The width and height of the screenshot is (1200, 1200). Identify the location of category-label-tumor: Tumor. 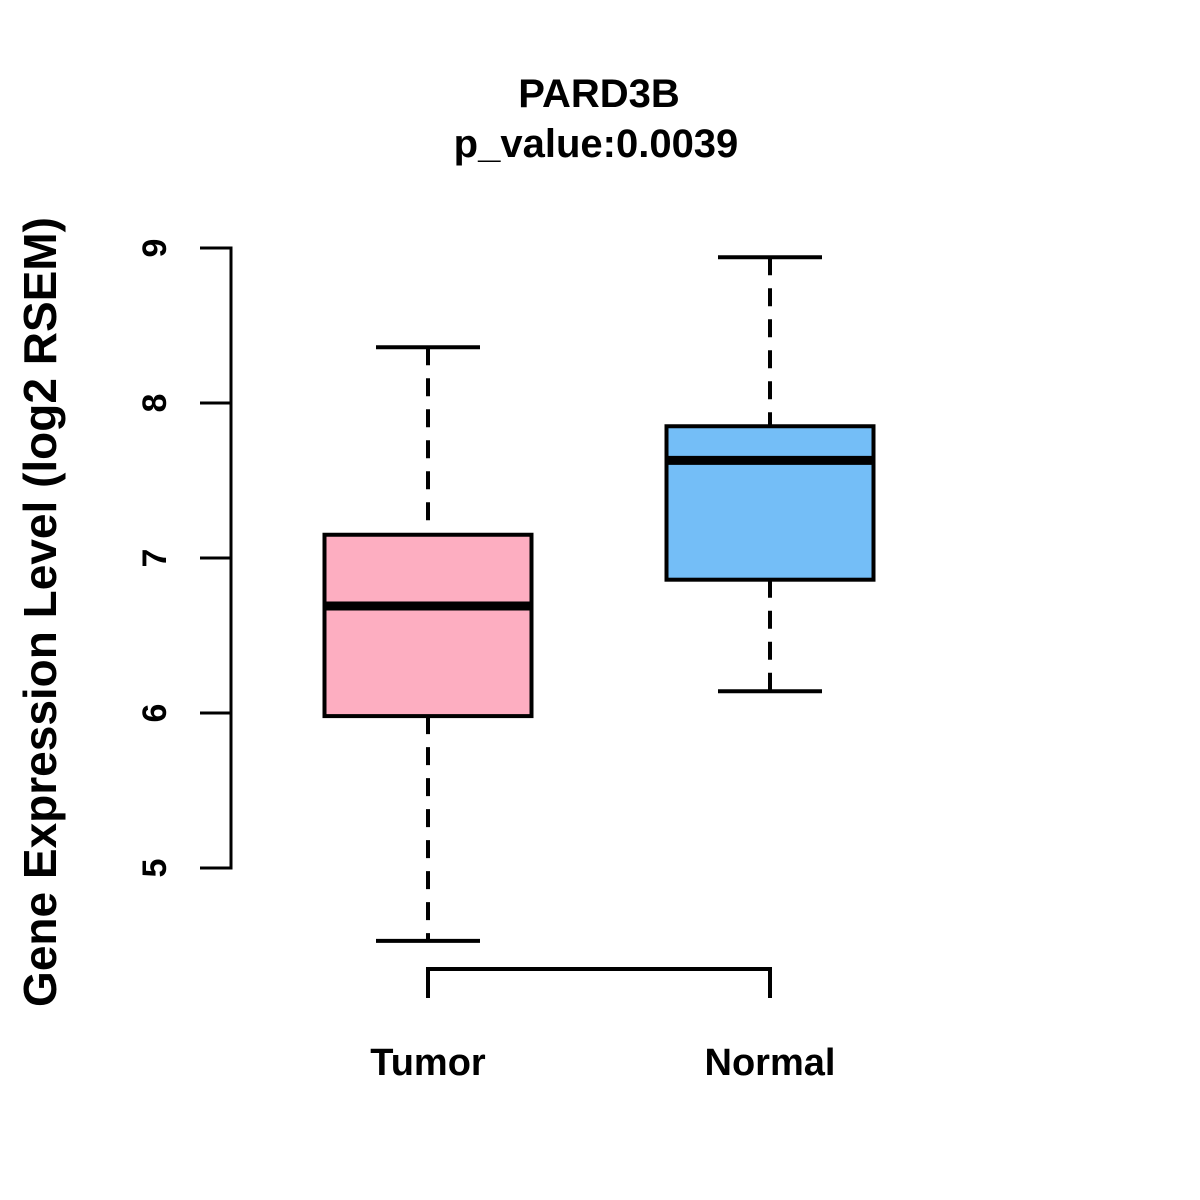
(428, 1063).